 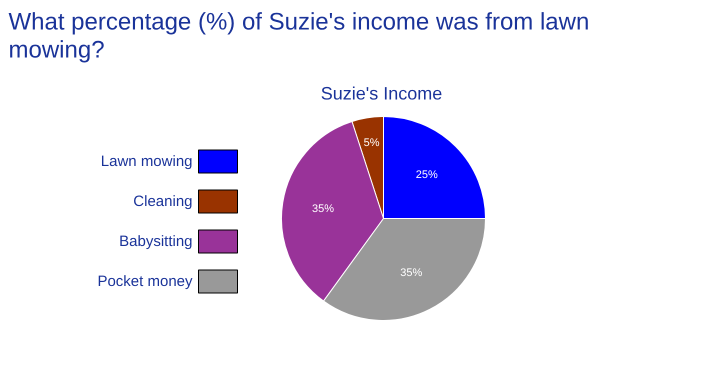 What do you see at coordinates (372, 142) in the screenshot?
I see `data-label: 5%` at bounding box center [372, 142].